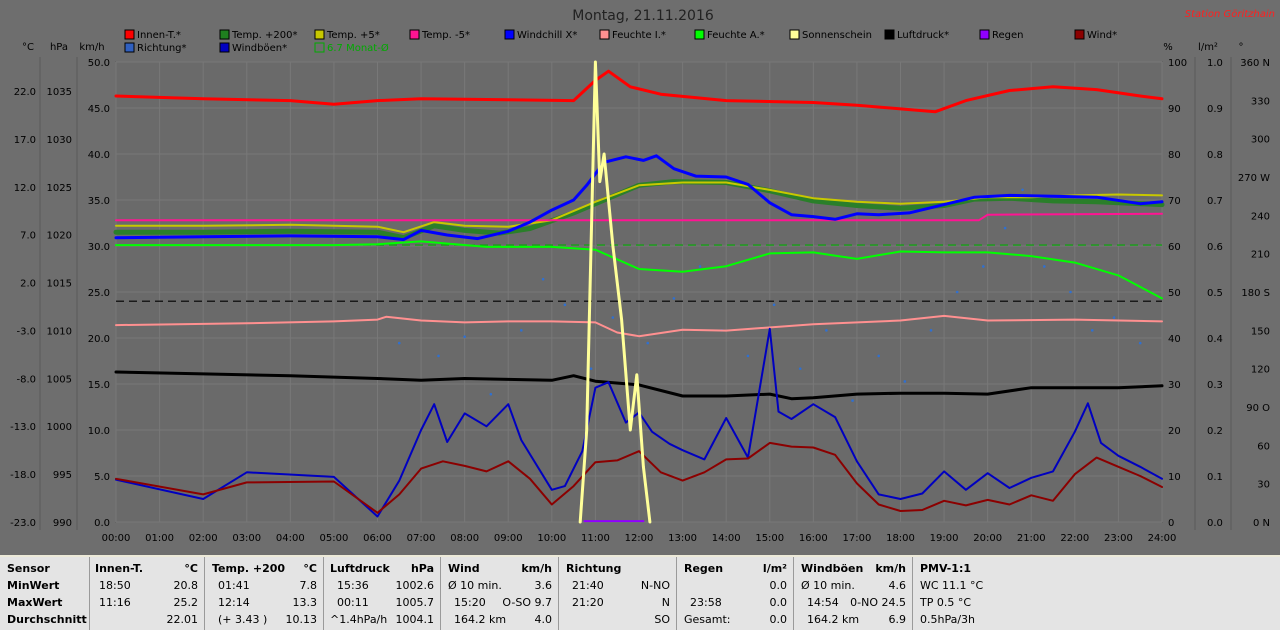 The image size is (1280, 630). Describe the element at coordinates (778, 619) in the screenshot. I see `regen-total-value: 0.0` at that location.